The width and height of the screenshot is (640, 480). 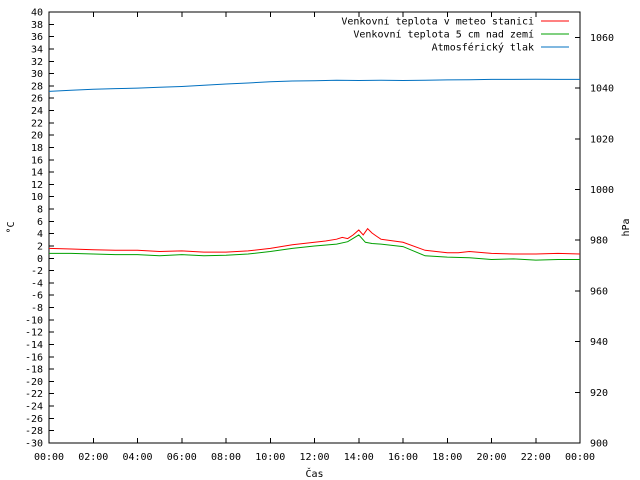 What do you see at coordinates (37, 74) in the screenshot?
I see `left-y-tick-label: 30` at bounding box center [37, 74].